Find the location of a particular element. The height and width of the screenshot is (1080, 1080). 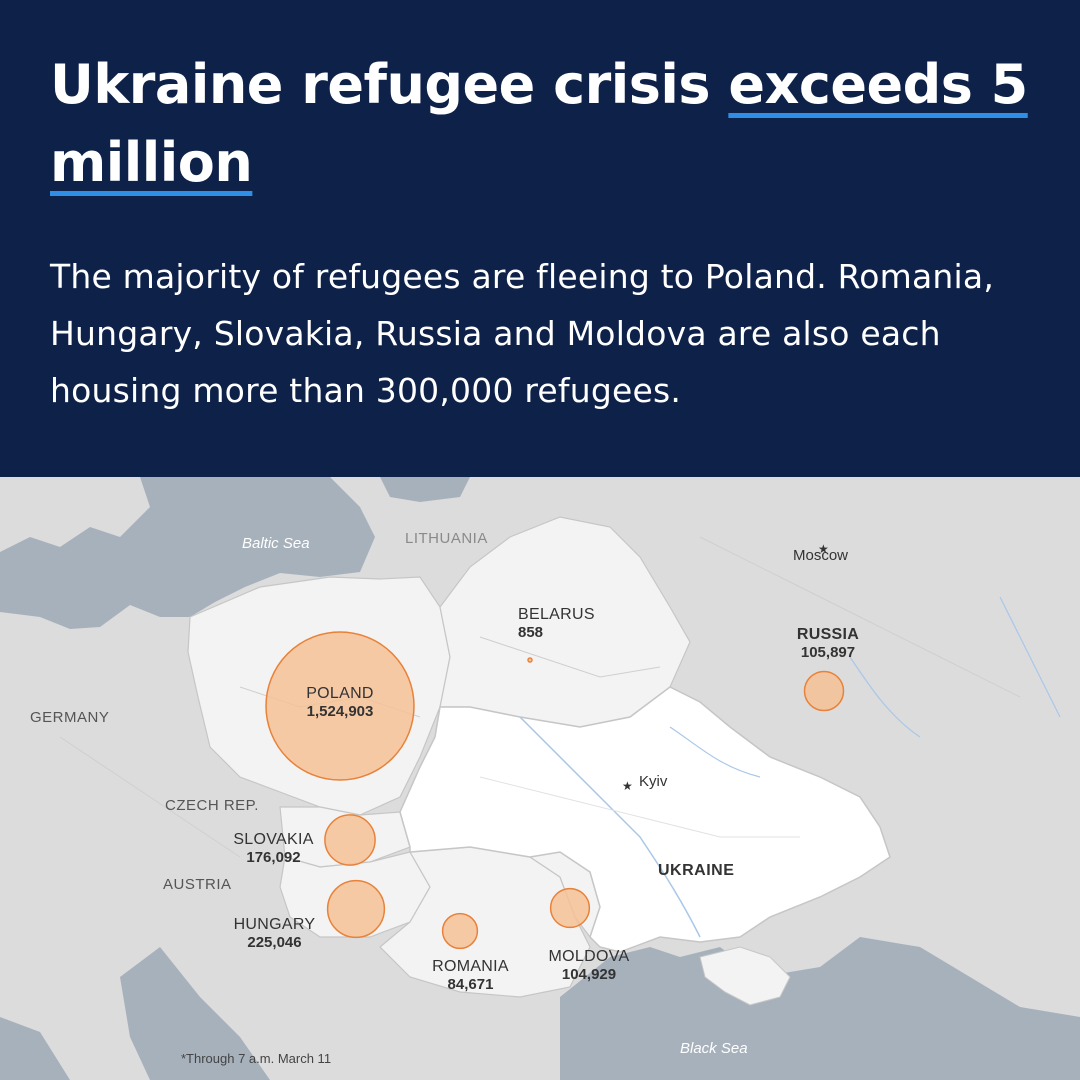

poland-label-group: POLAND 1,524,903 is located at coordinates (340, 702).